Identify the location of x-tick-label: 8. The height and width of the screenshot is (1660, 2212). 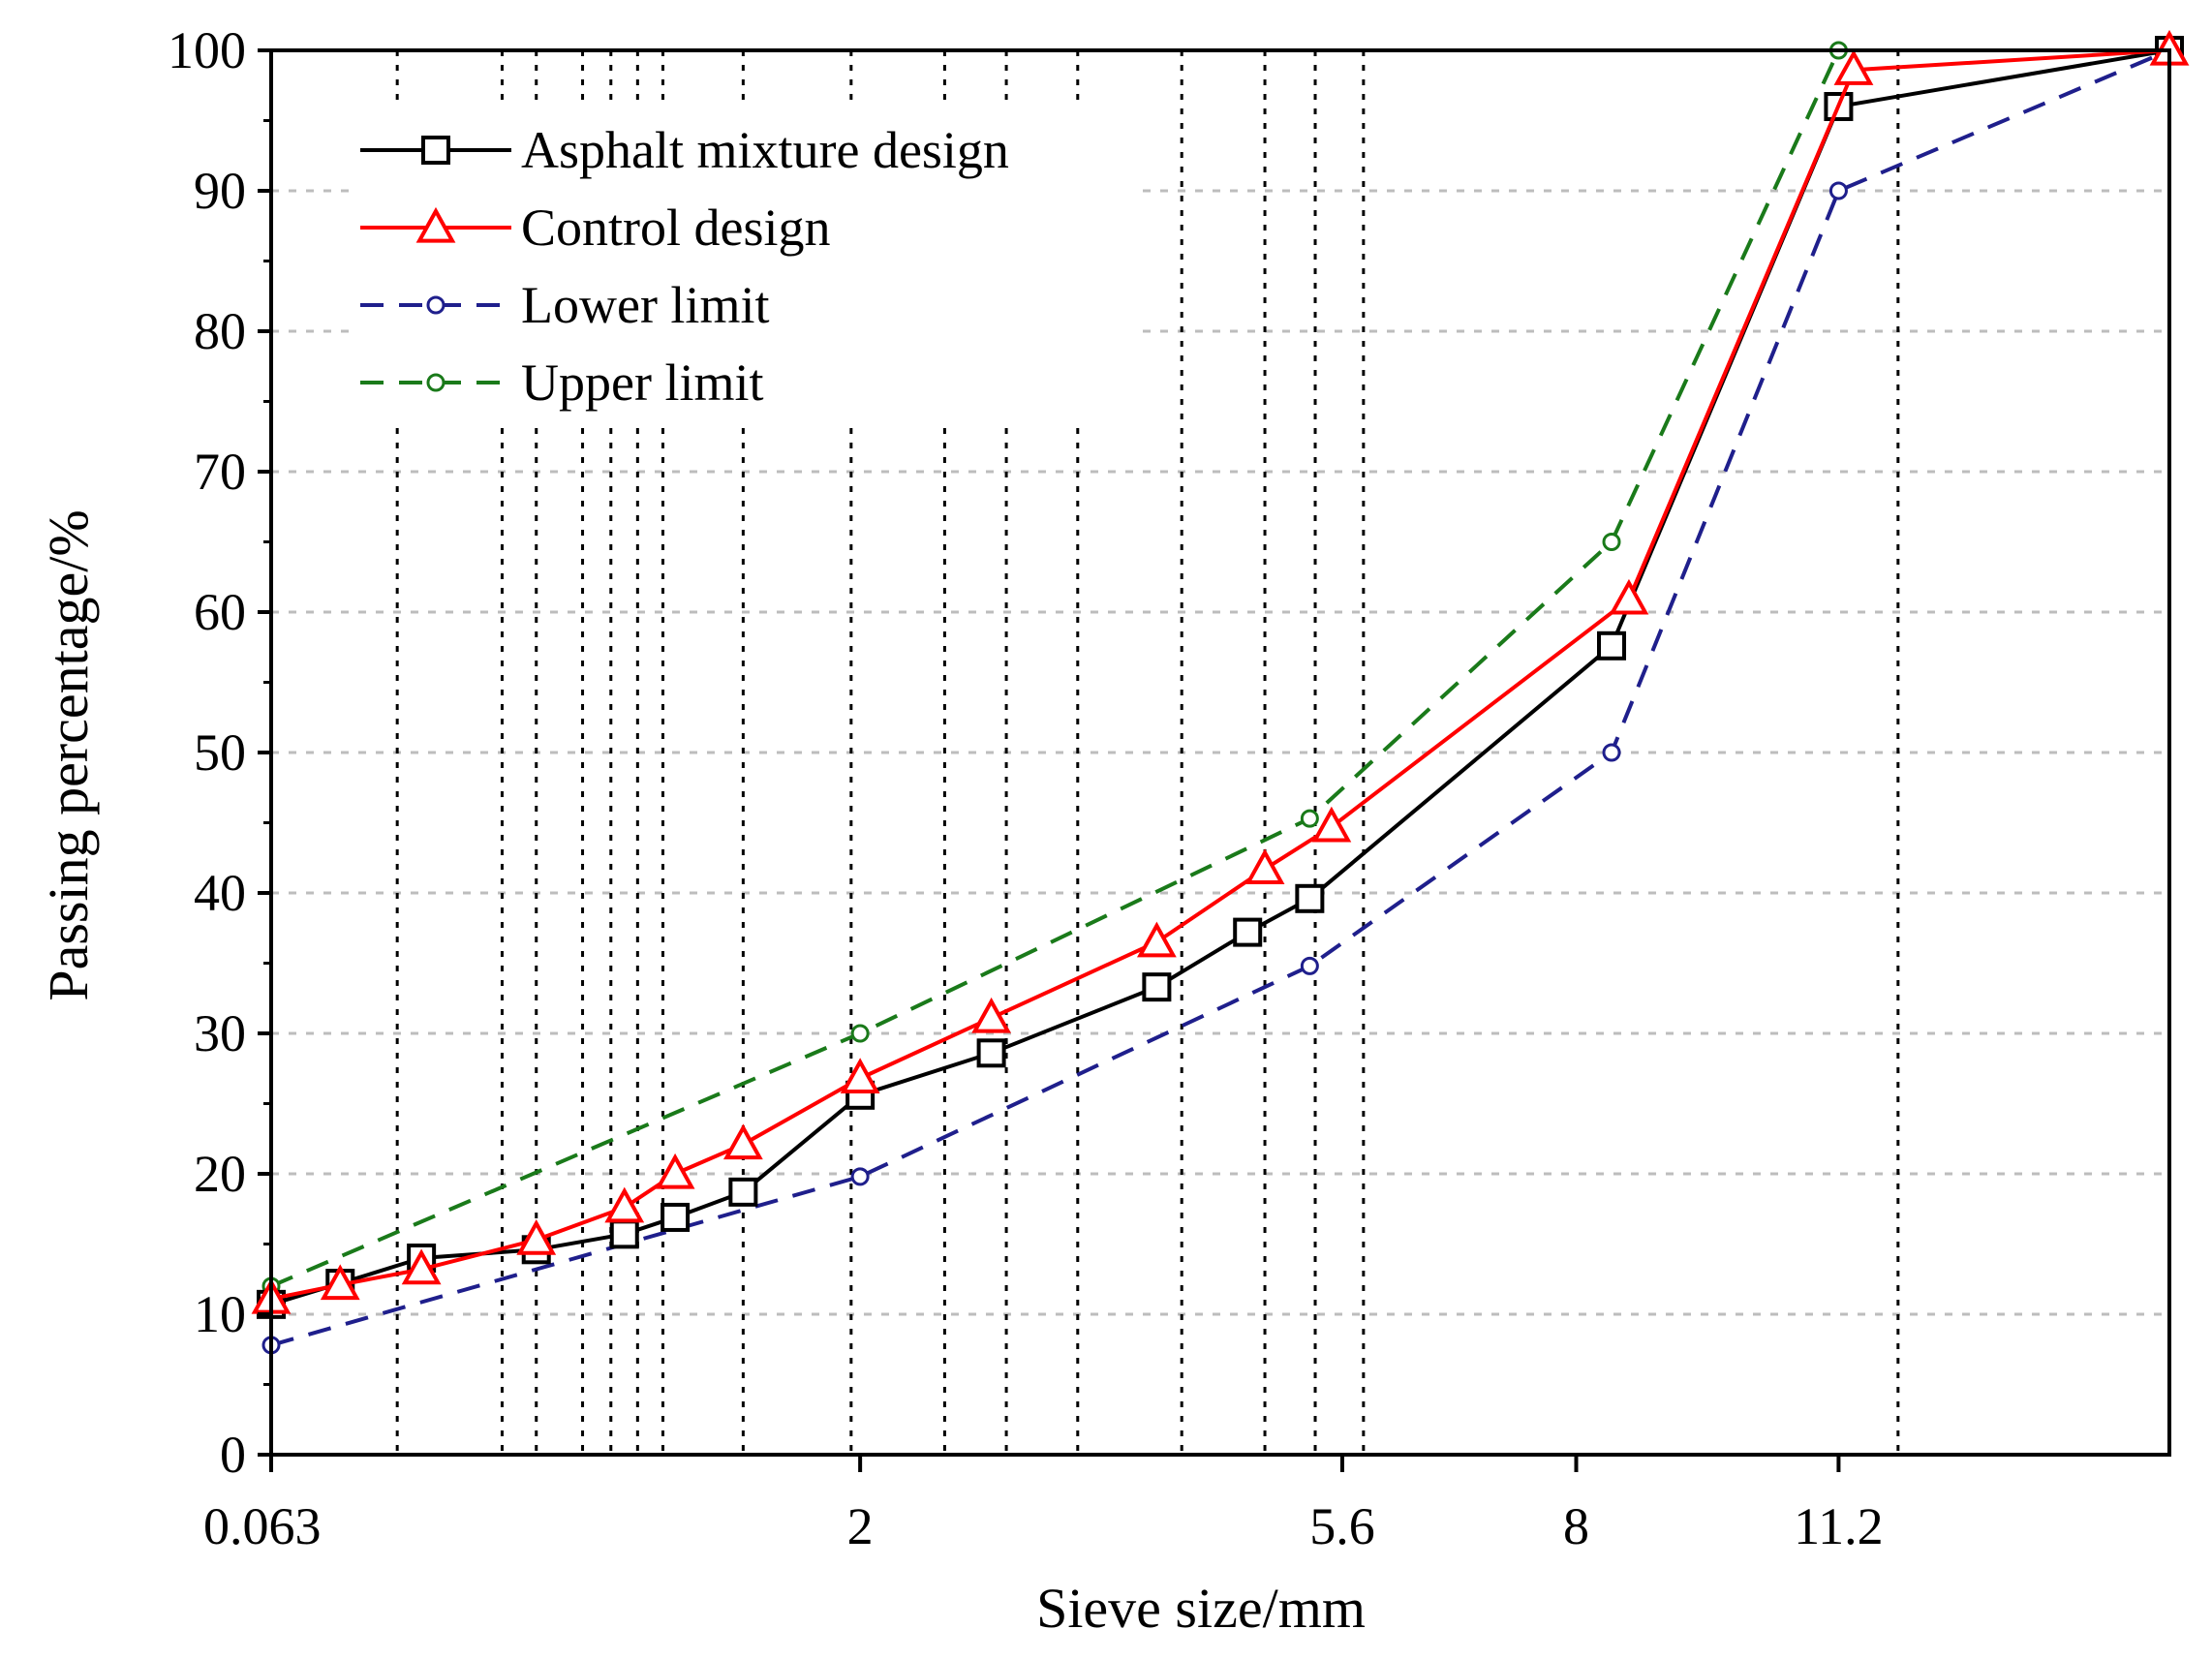
(1576, 1526).